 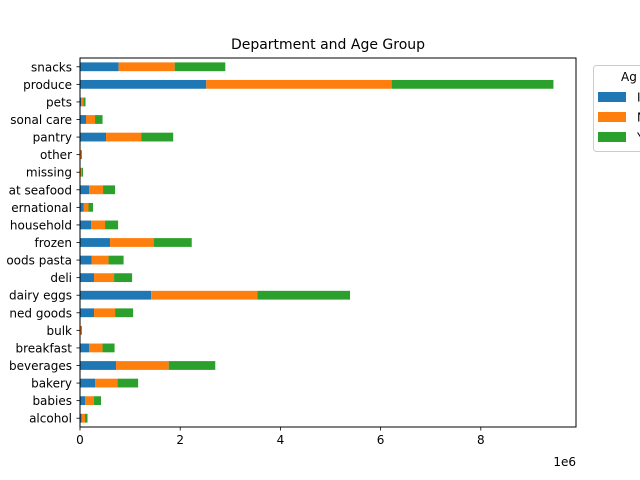 I want to click on x-offset-label: 1e6, so click(x=564, y=462).